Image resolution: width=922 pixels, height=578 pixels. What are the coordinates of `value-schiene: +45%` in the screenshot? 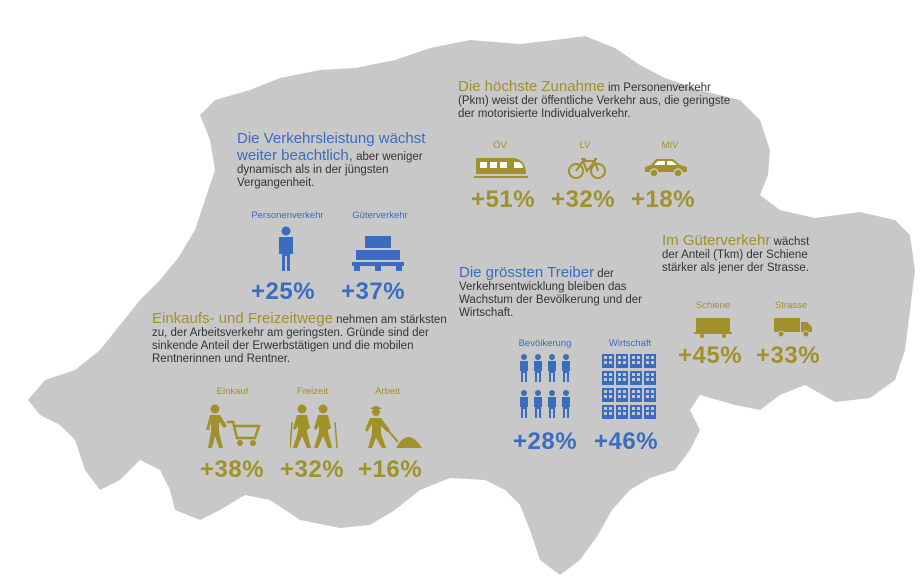 It's located at (710, 355).